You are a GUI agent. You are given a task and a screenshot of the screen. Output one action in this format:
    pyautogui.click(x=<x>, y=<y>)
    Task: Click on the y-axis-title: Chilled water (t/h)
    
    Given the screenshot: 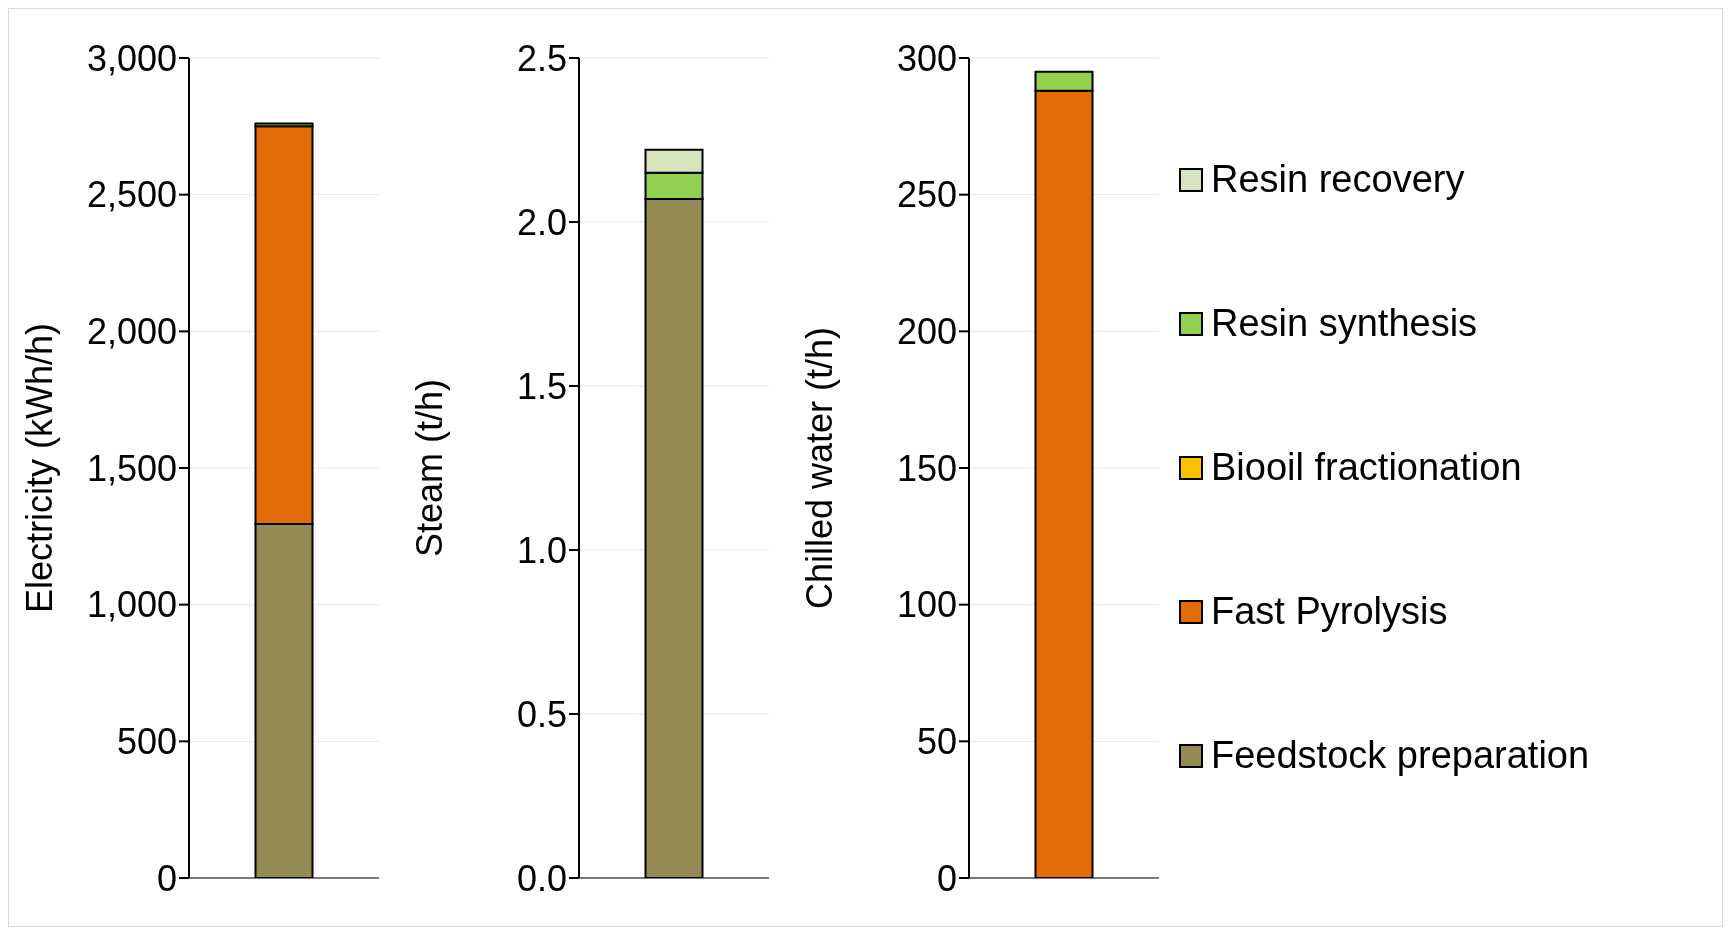 What is the action you would take?
    pyautogui.click(x=819, y=467)
    